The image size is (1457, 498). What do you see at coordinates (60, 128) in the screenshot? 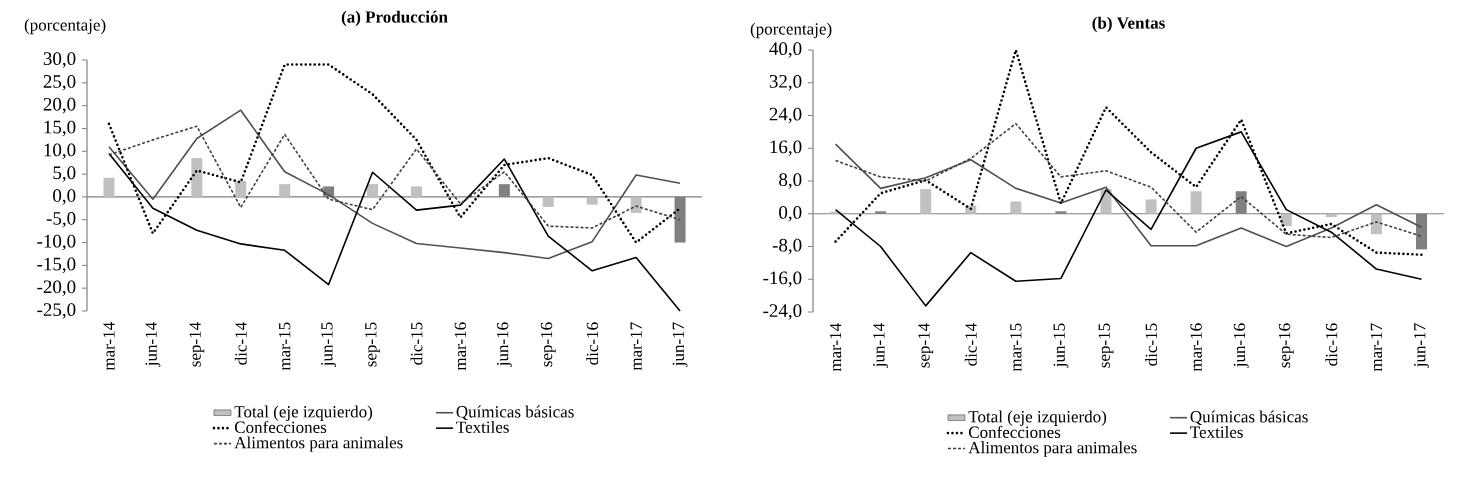
I see `y-tick-label: 15,0` at bounding box center [60, 128].